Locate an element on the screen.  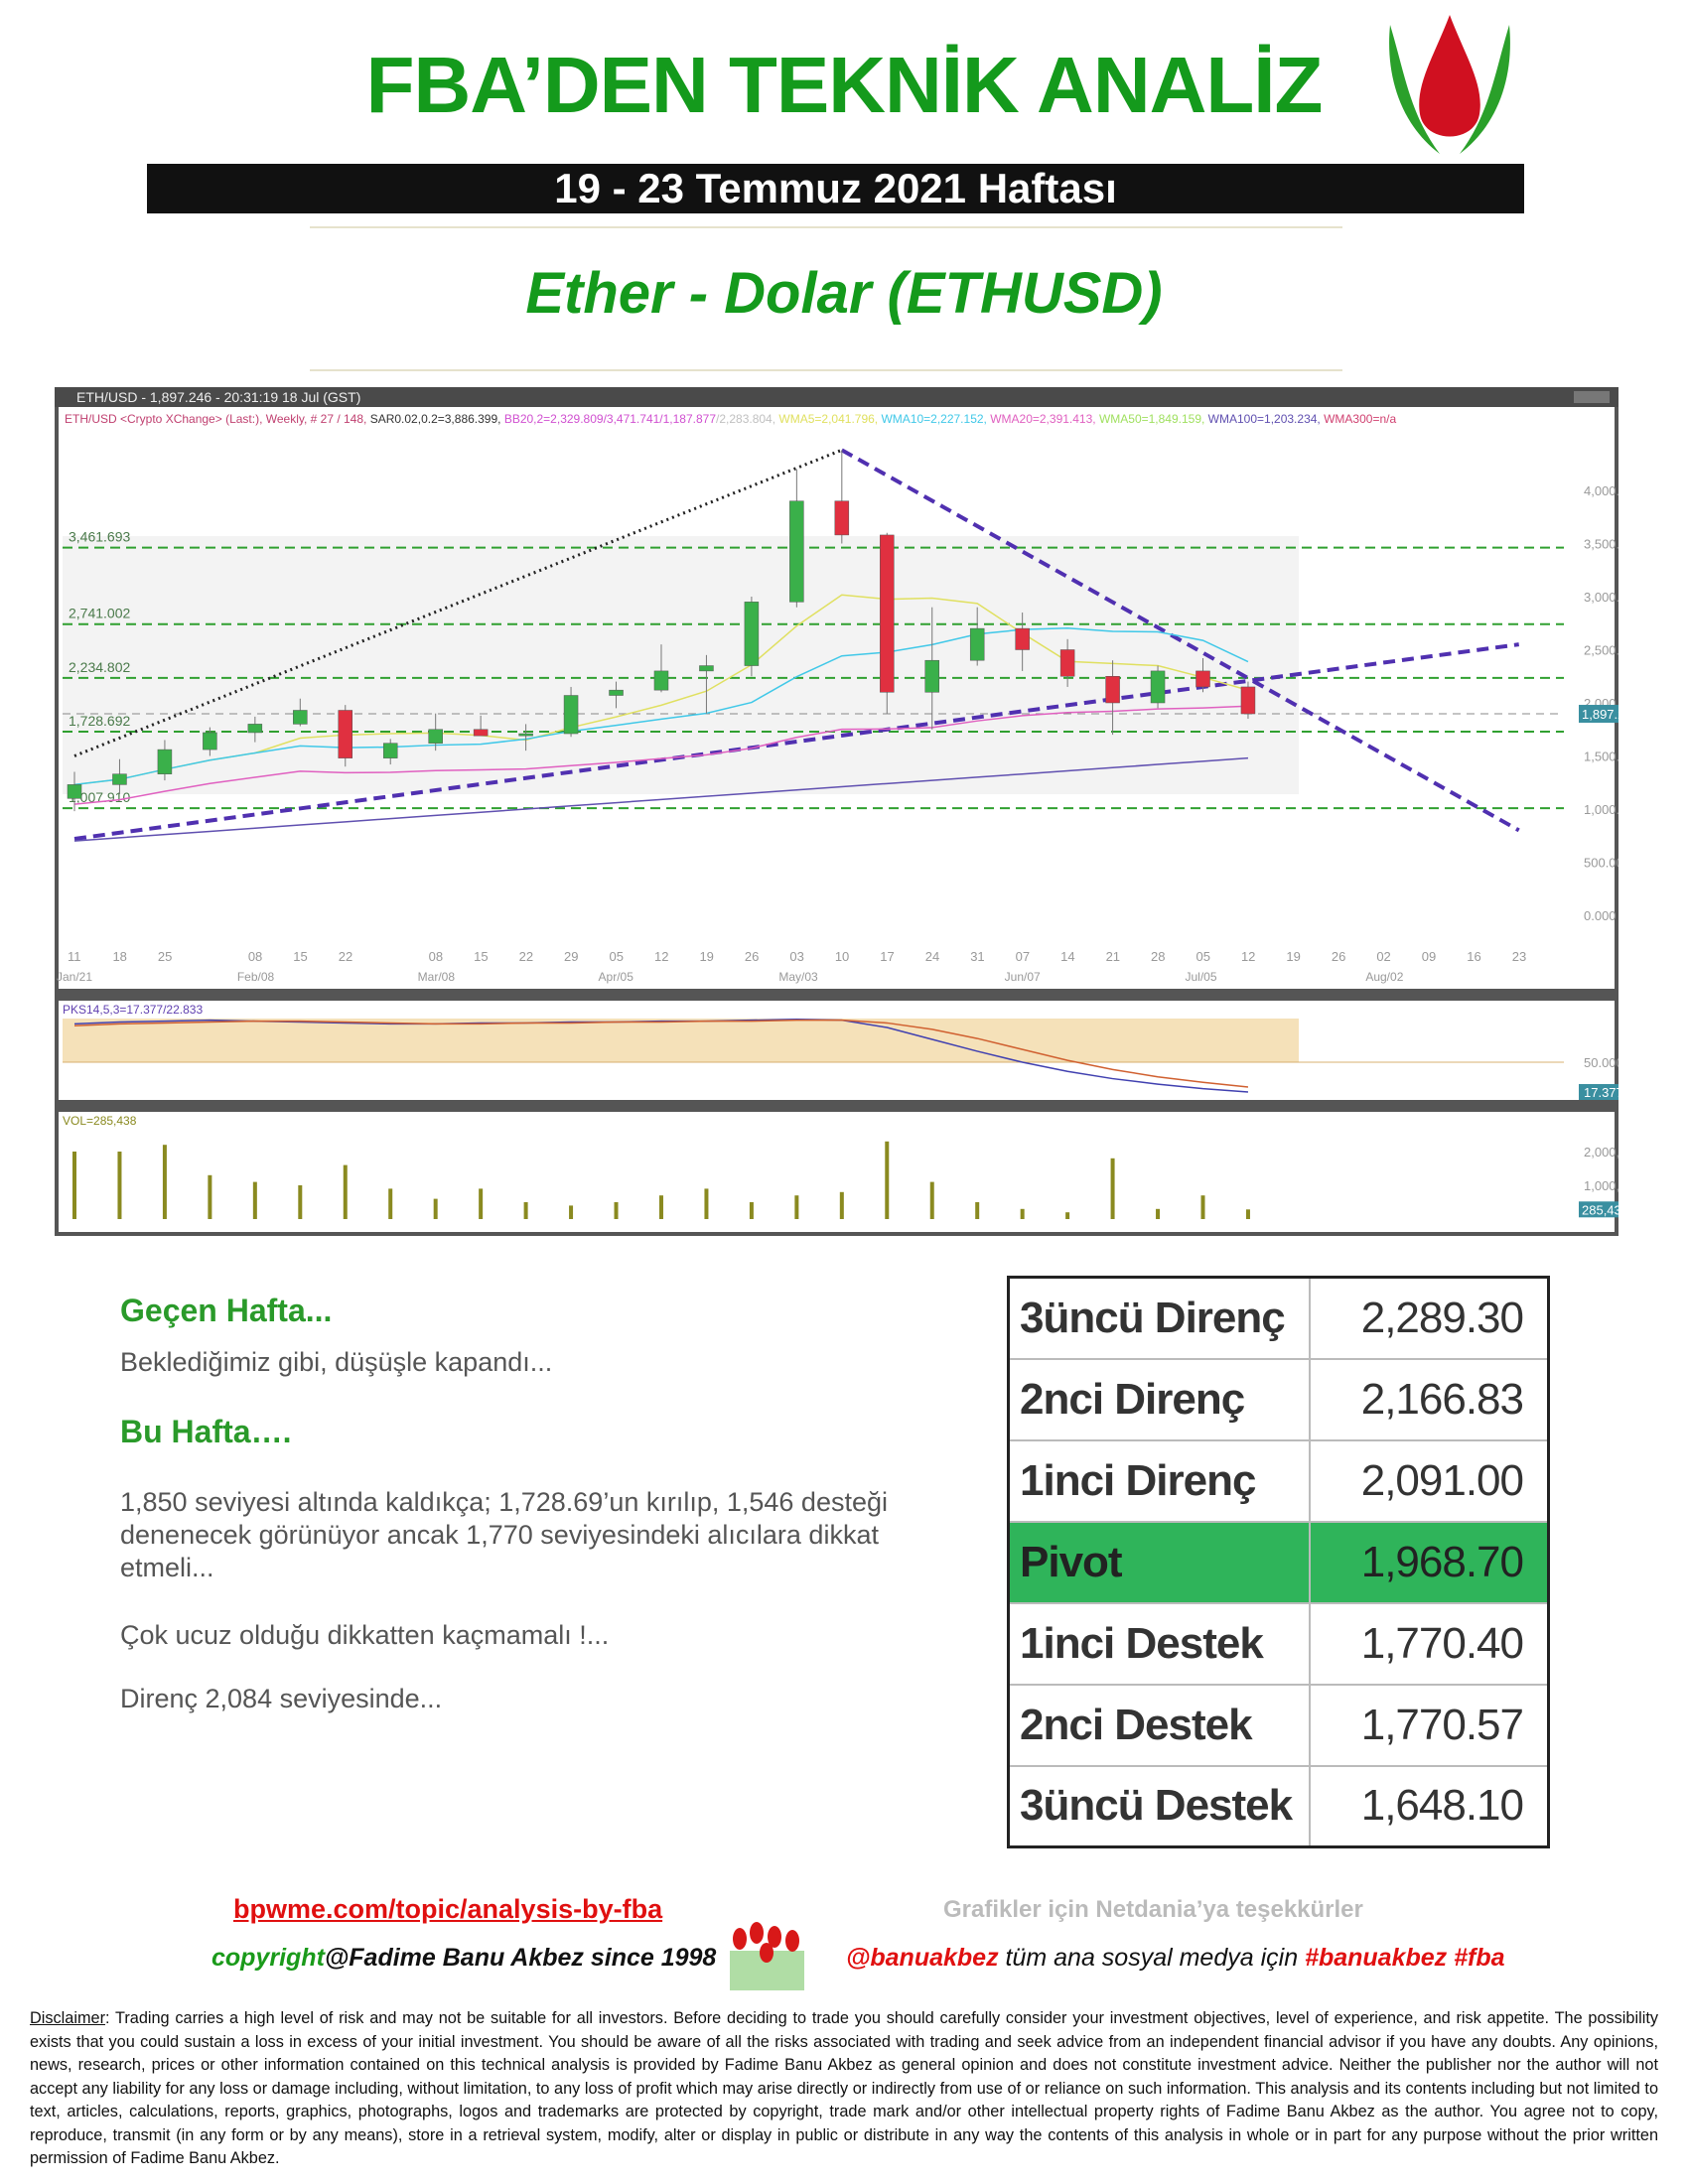
last-price-tag is located at coordinates (1598, 714).